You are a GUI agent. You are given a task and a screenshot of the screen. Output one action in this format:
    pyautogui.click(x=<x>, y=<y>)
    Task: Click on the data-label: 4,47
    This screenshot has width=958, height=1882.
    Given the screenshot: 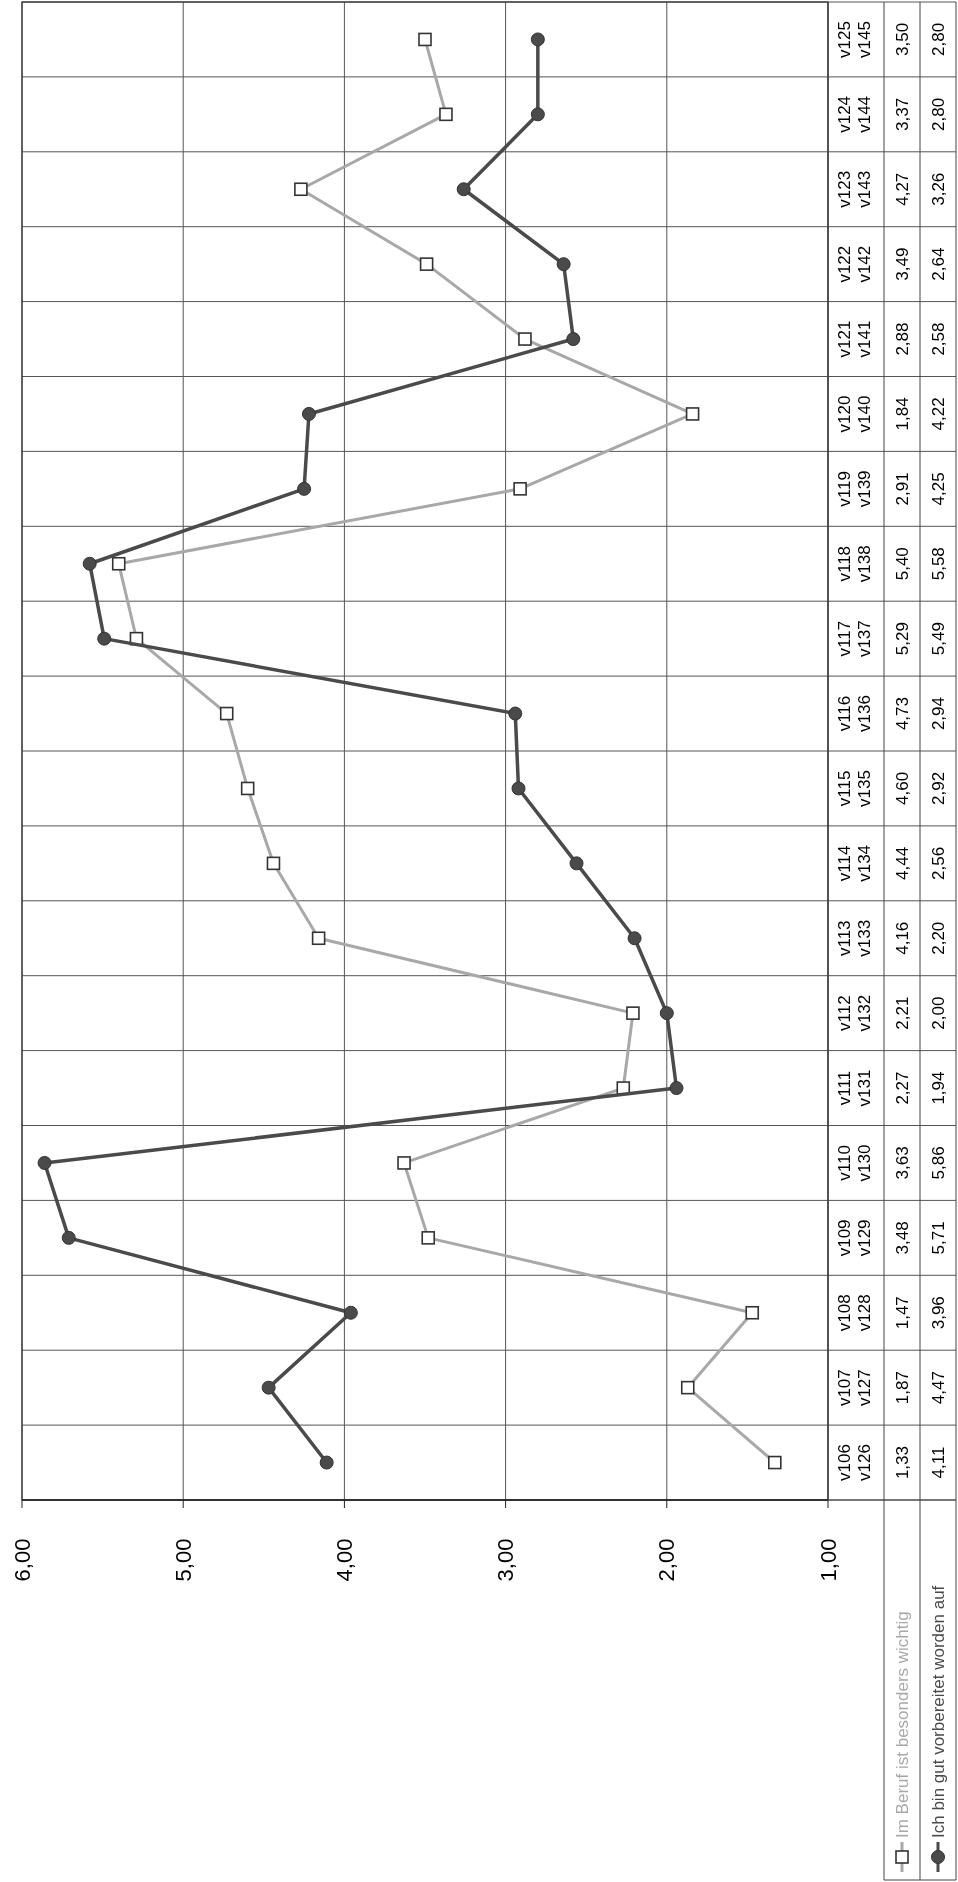 What is the action you would take?
    pyautogui.click(x=938, y=1388)
    